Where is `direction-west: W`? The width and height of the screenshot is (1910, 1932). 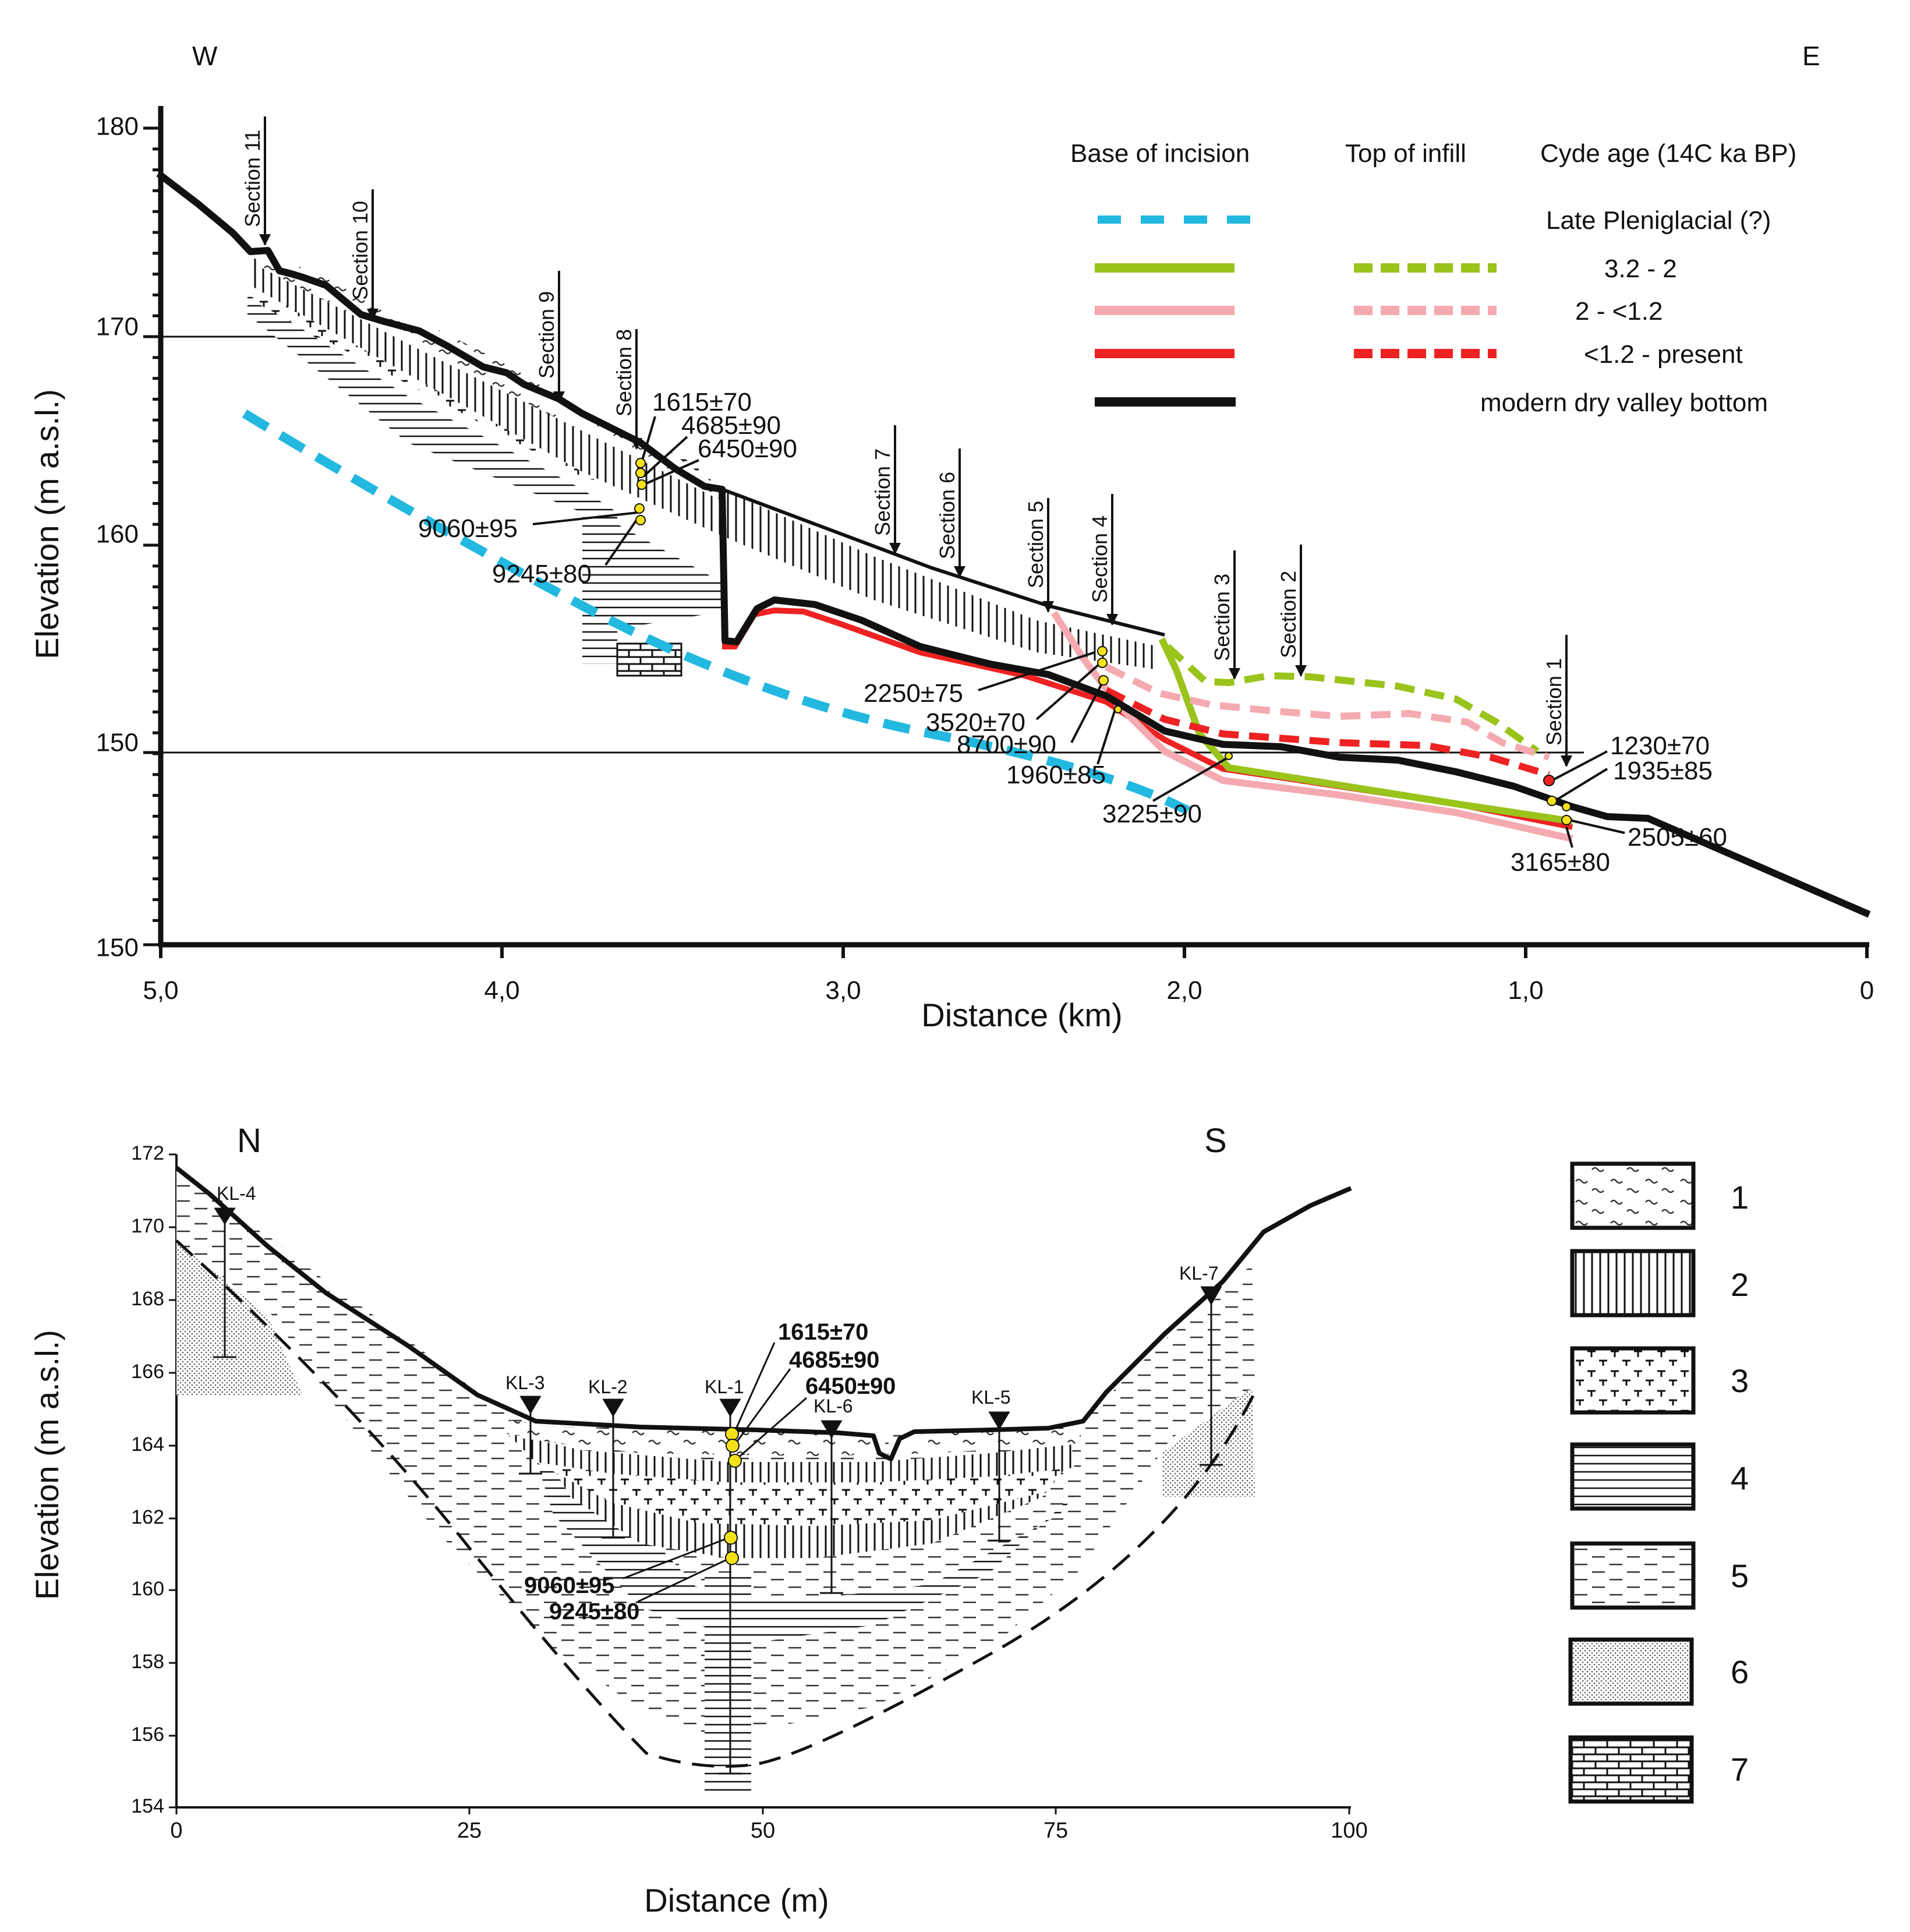
direction-west: W is located at coordinates (205, 56).